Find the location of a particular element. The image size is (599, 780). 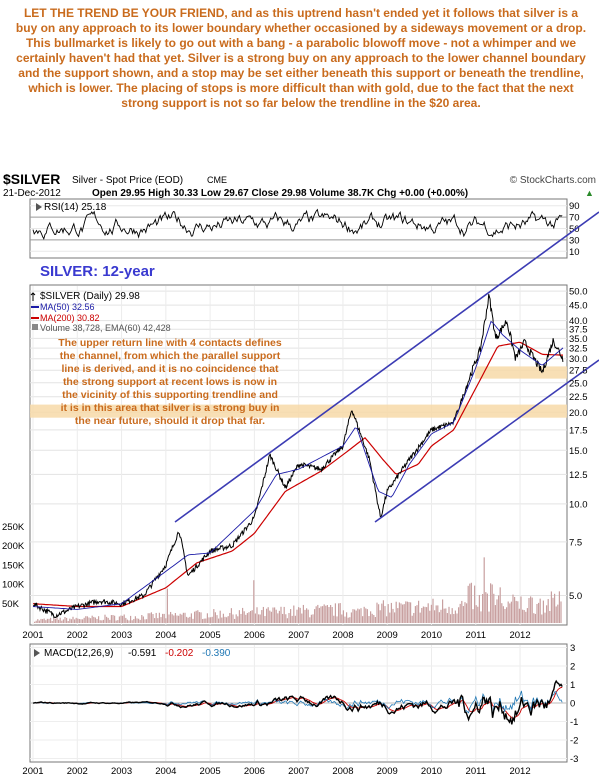

price-tick-label: 25.0 is located at coordinates (578, 383).